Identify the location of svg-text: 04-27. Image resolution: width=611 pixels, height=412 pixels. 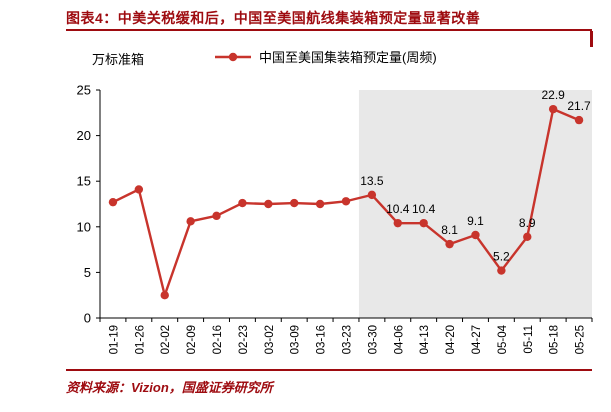
(477, 339).